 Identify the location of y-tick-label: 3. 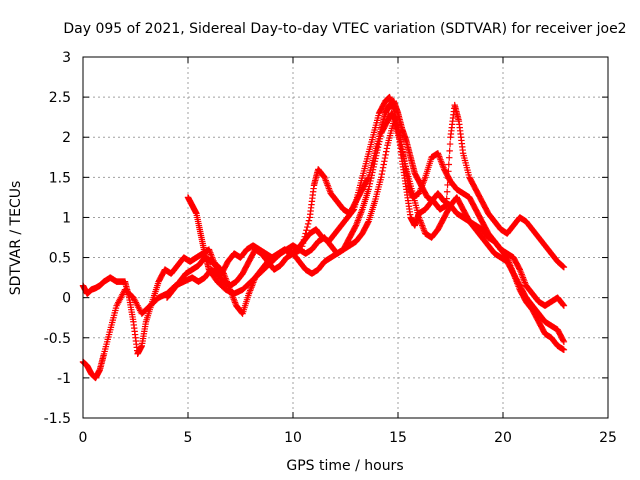
(66, 58).